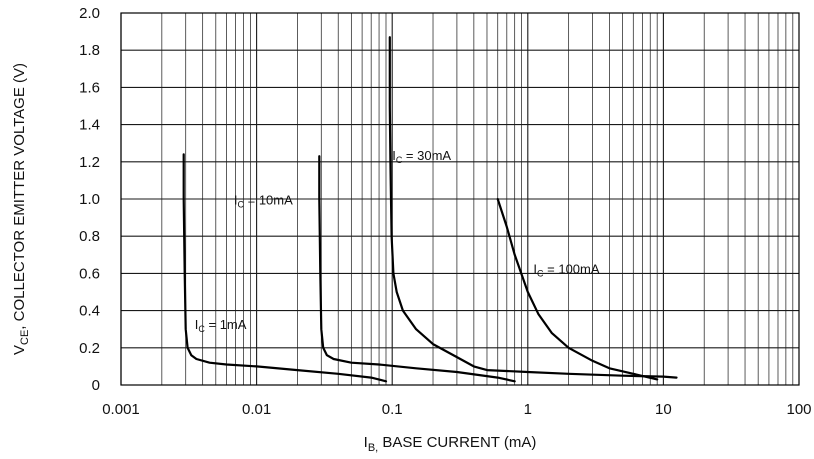 The height and width of the screenshot is (459, 814). I want to click on y-tick-label: 1.8, so click(89, 50).